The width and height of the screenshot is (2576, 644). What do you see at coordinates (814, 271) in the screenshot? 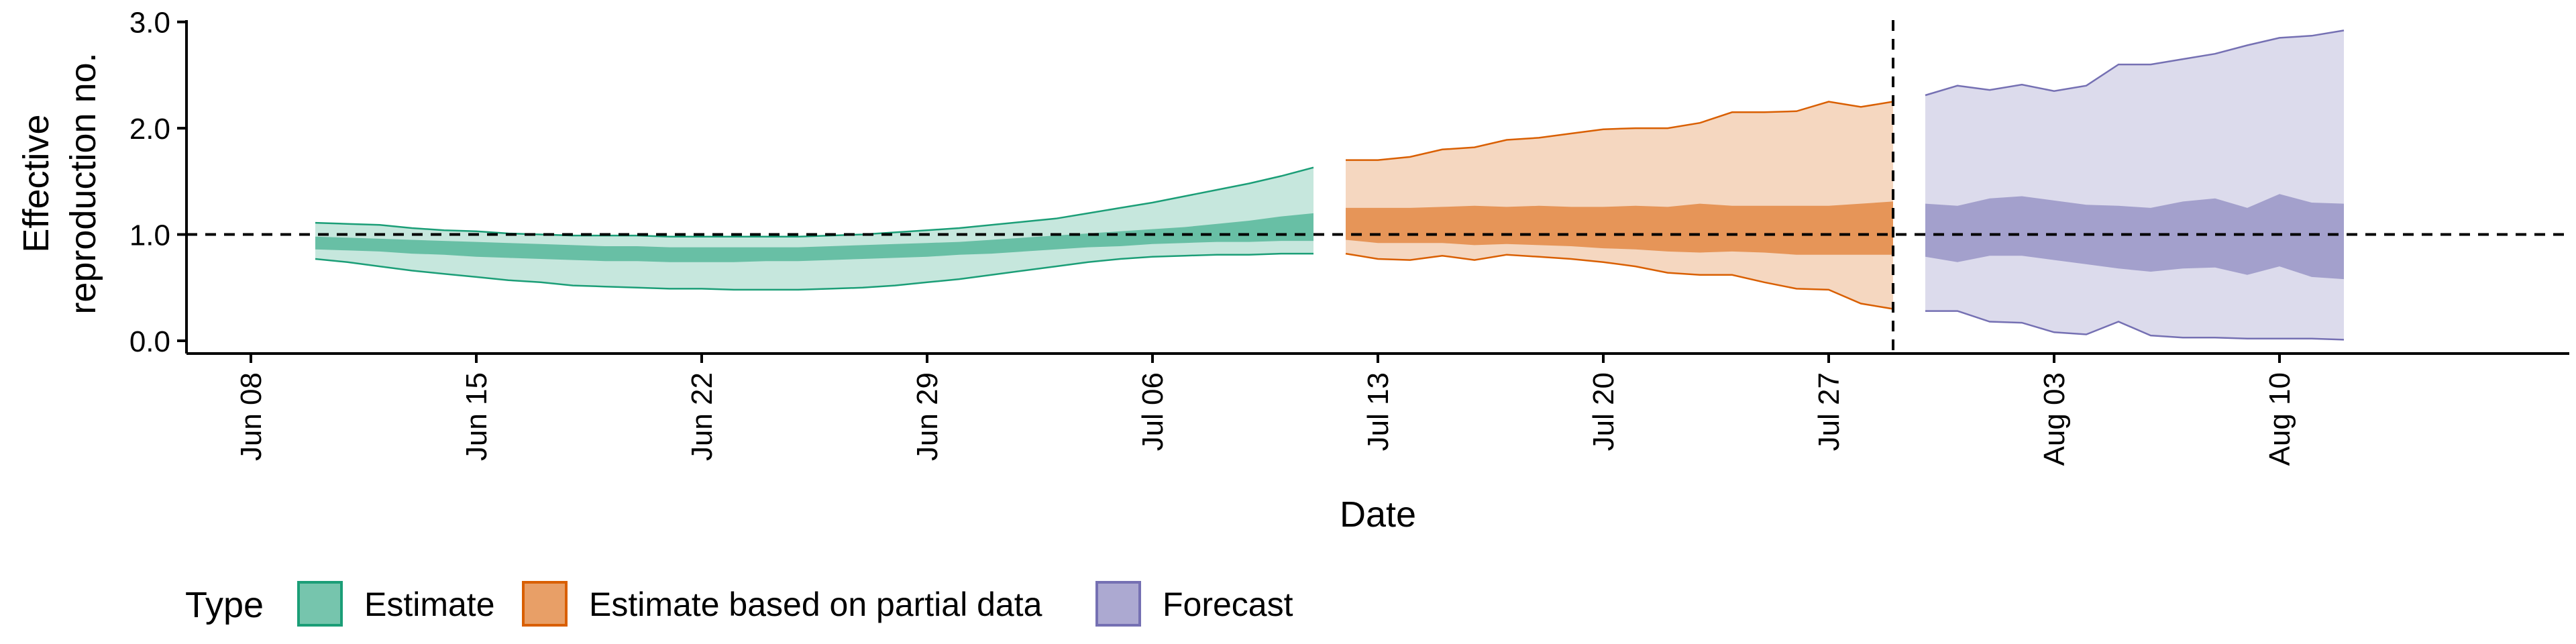
I see `estimate-outer-lower-line` at bounding box center [814, 271].